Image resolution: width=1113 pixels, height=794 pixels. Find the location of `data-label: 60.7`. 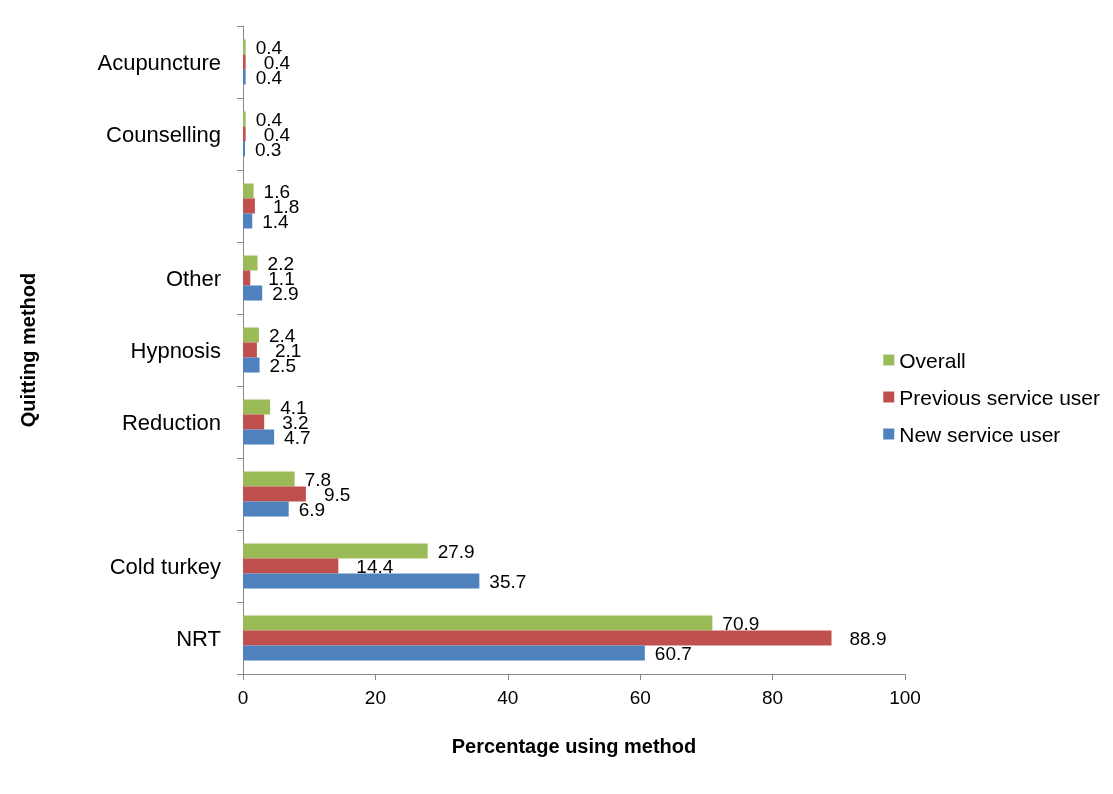

data-label: 60.7 is located at coordinates (673, 653).